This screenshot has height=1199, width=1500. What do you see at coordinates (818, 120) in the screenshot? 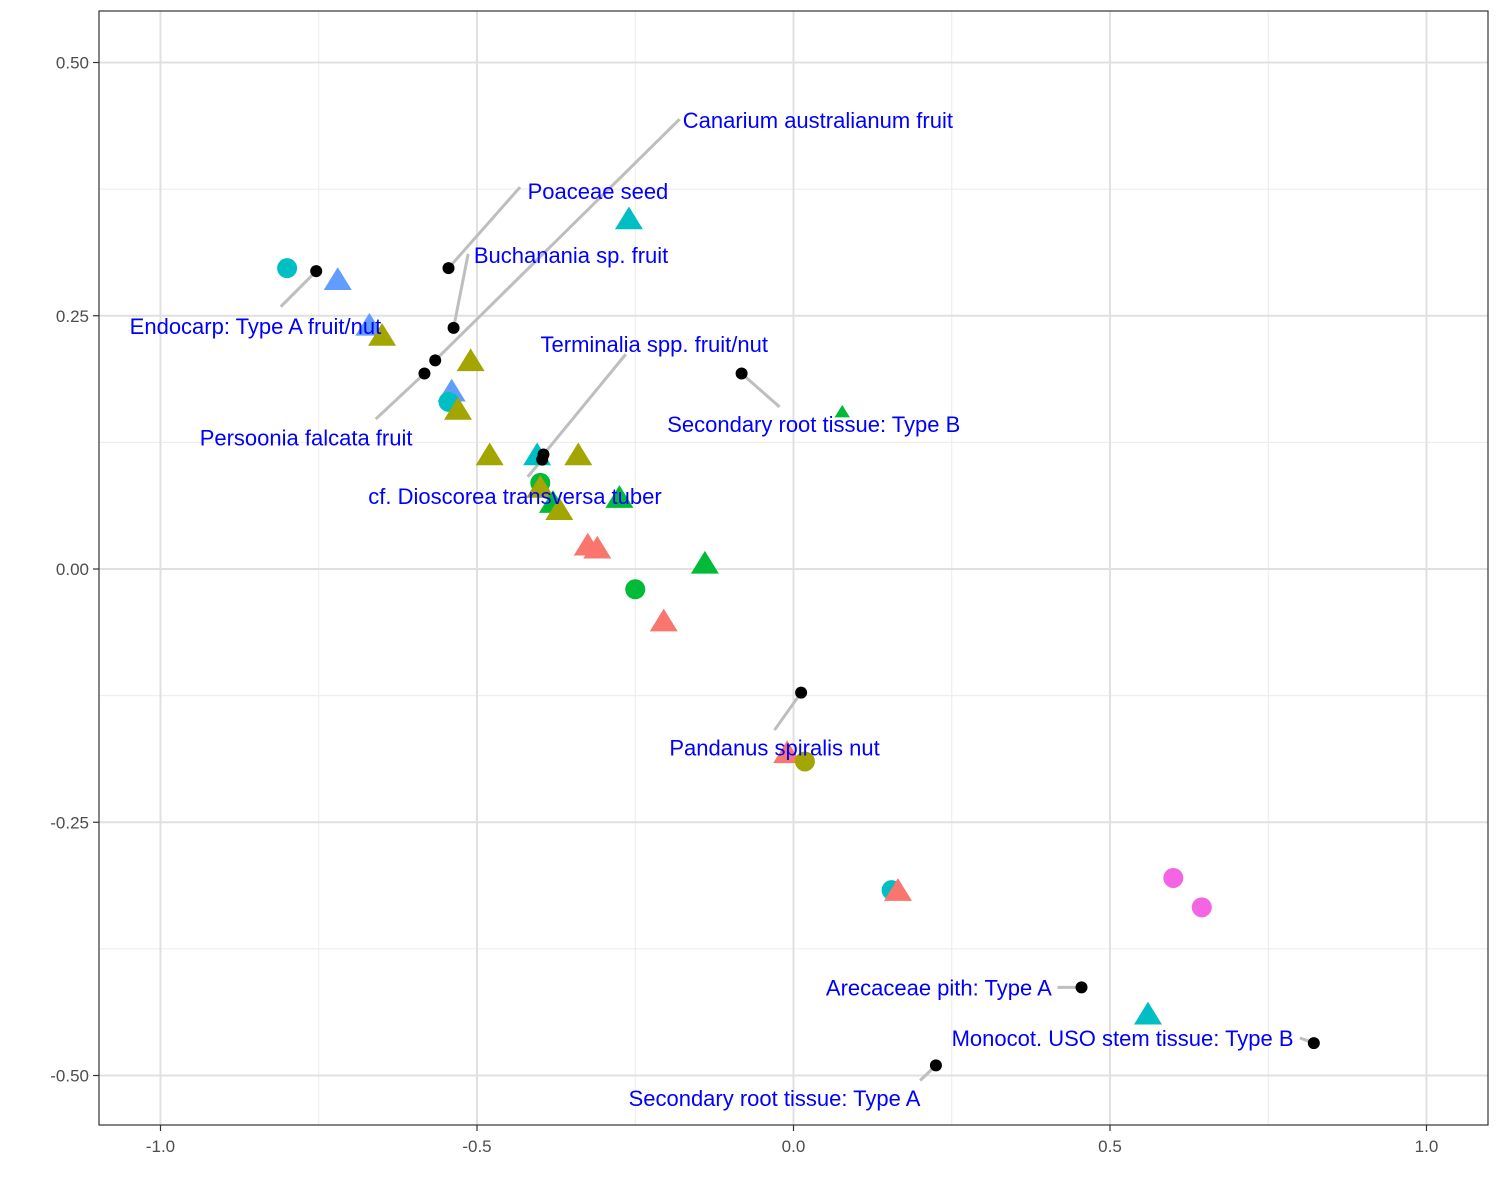
I see `reference-label: Canarium australianum fruit` at bounding box center [818, 120].